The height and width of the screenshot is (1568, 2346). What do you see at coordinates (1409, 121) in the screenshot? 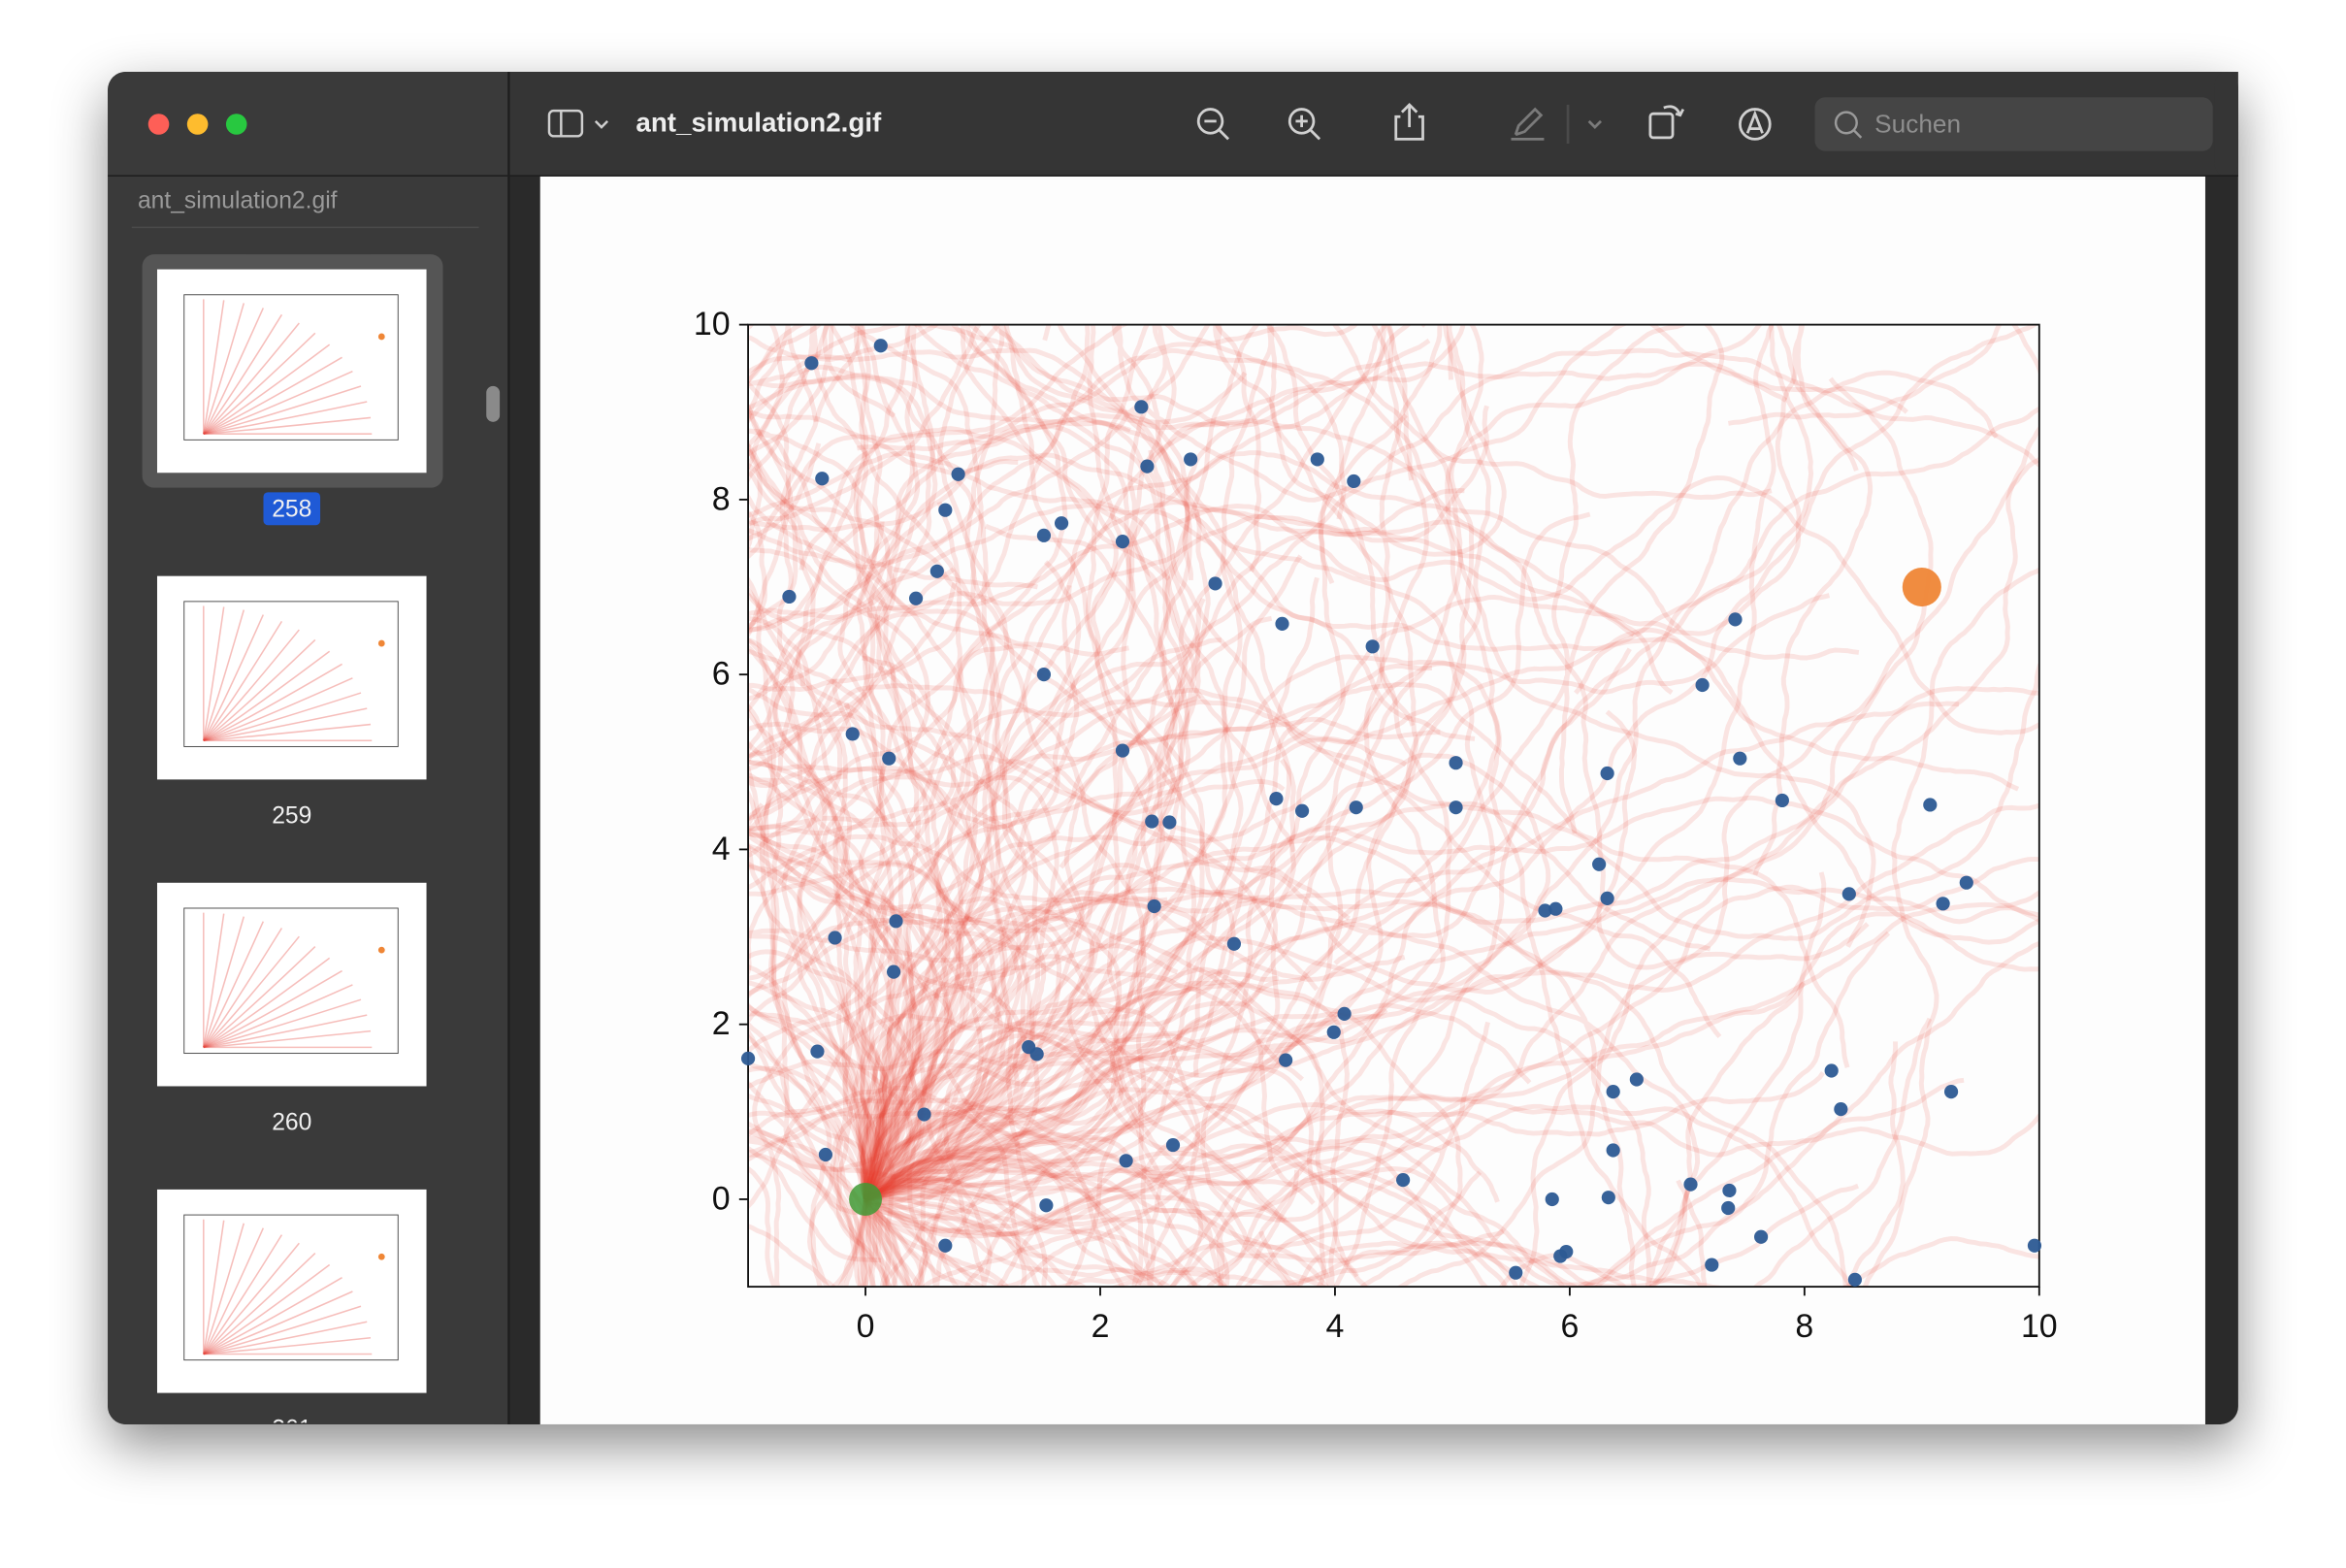
I see `share-button` at bounding box center [1409, 121].